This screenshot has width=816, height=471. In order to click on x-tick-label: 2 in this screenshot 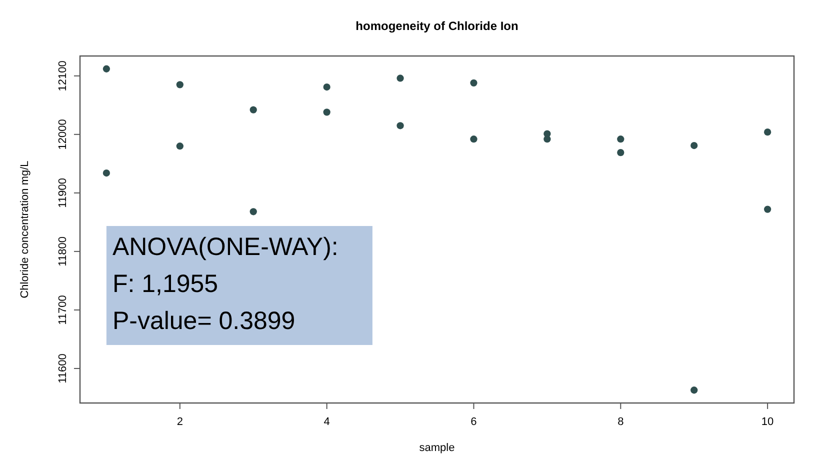, I will do `click(179, 422)`.